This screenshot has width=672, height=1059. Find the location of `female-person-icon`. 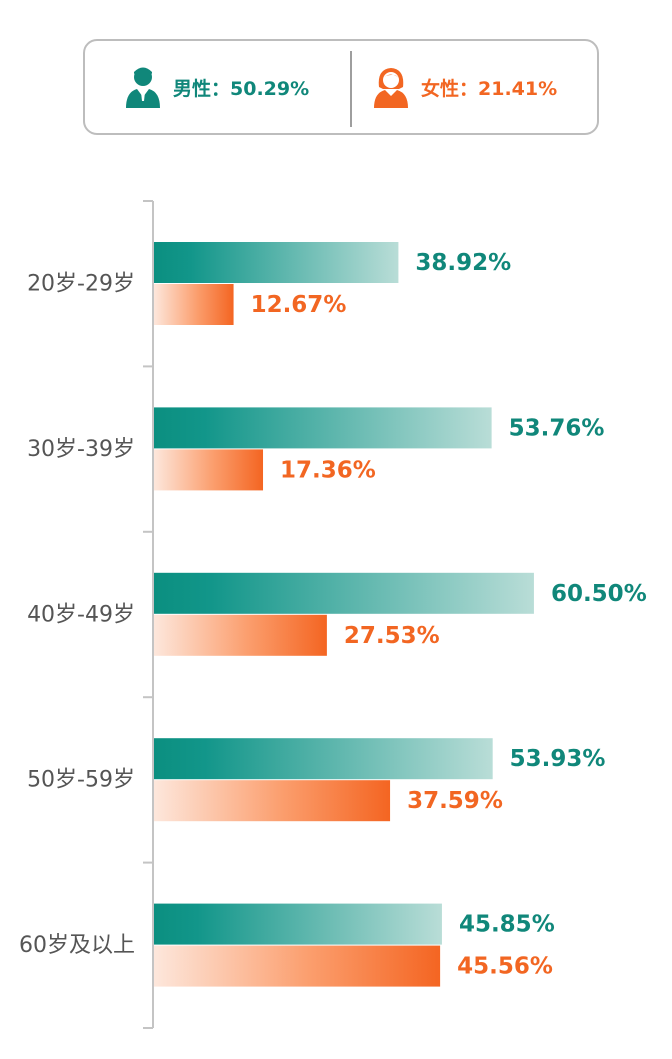

female-person-icon is located at coordinates (391, 88).